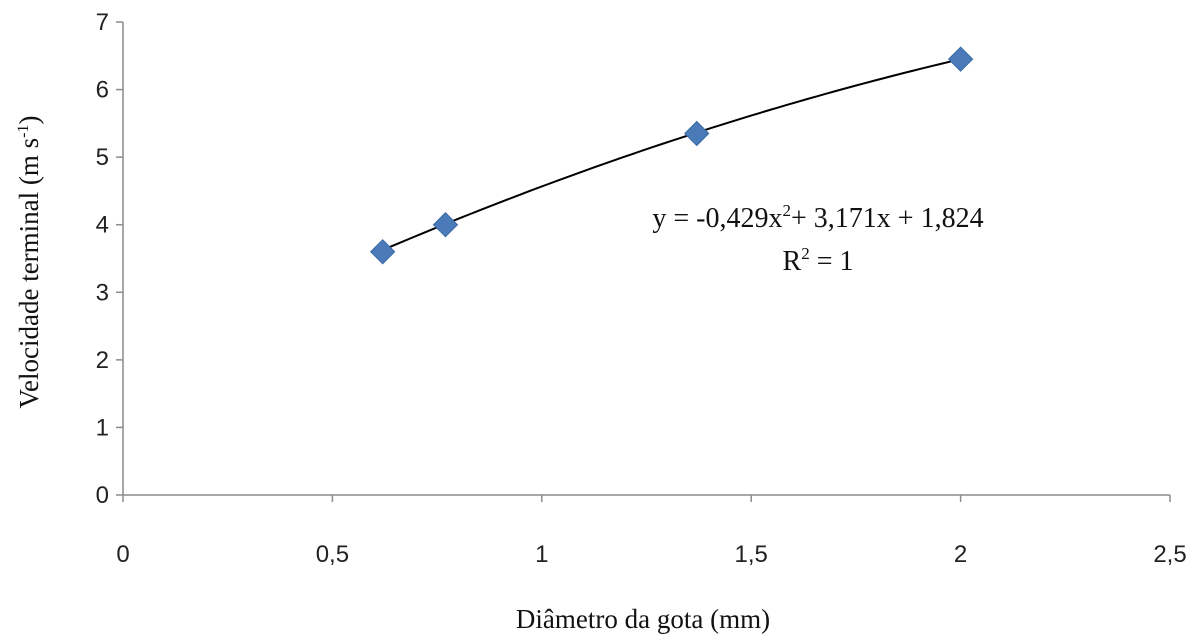  What do you see at coordinates (102, 90) in the screenshot?
I see `y-tick-label: 6` at bounding box center [102, 90].